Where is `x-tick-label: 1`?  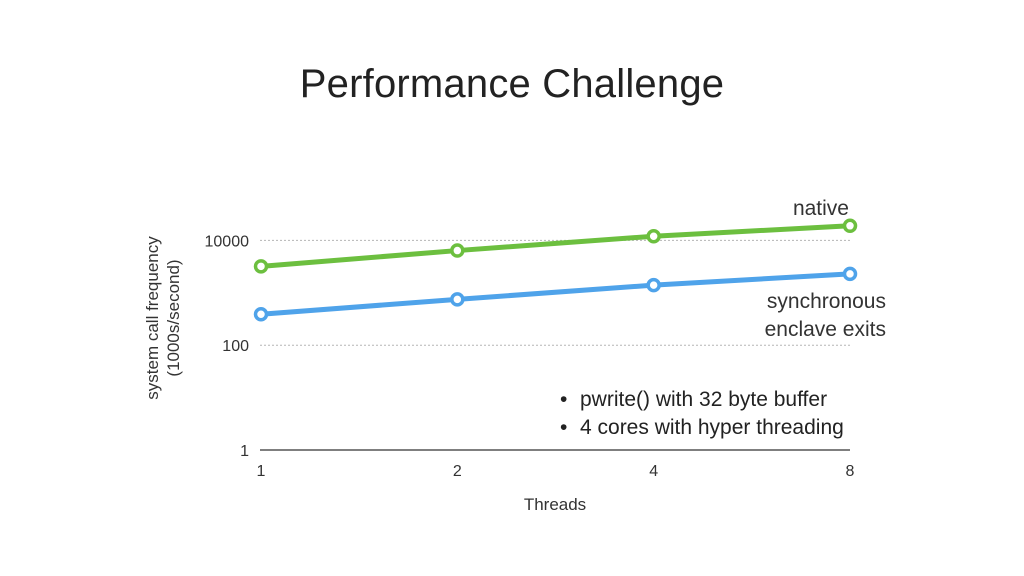
x-tick-label: 1 is located at coordinates (261, 471).